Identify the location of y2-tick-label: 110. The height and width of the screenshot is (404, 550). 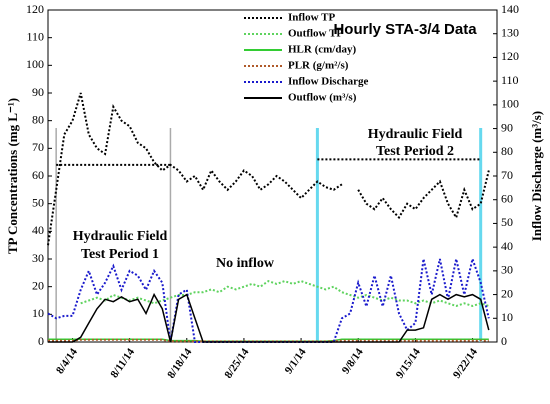
(510, 80).